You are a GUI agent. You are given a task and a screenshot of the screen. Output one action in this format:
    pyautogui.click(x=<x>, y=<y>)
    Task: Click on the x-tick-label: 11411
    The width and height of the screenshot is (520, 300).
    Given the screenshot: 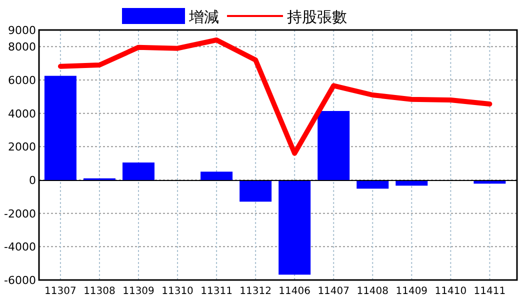 What is the action you would take?
    pyautogui.click(x=490, y=291)
    